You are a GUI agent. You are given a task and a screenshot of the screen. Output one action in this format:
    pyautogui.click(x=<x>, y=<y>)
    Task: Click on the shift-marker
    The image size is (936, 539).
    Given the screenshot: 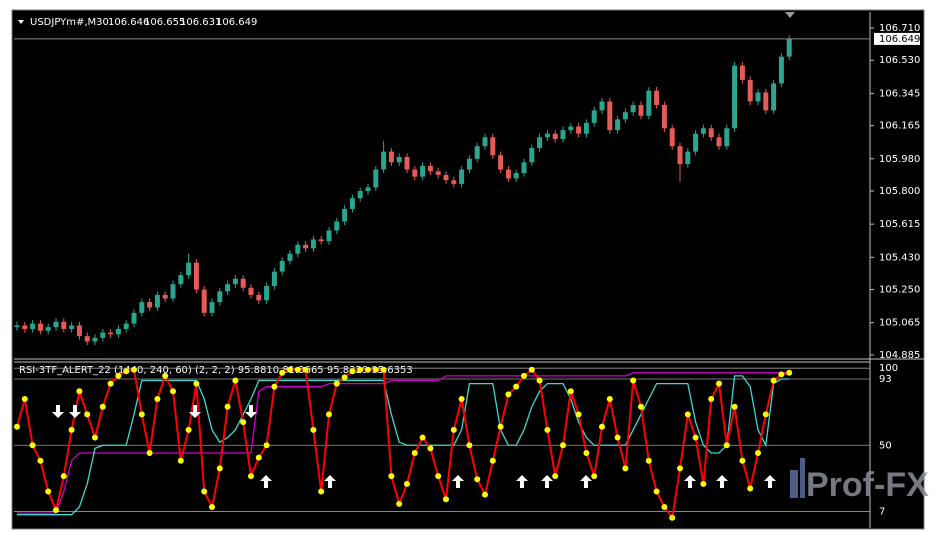 What is the action you would take?
    pyautogui.click(x=790, y=15)
    